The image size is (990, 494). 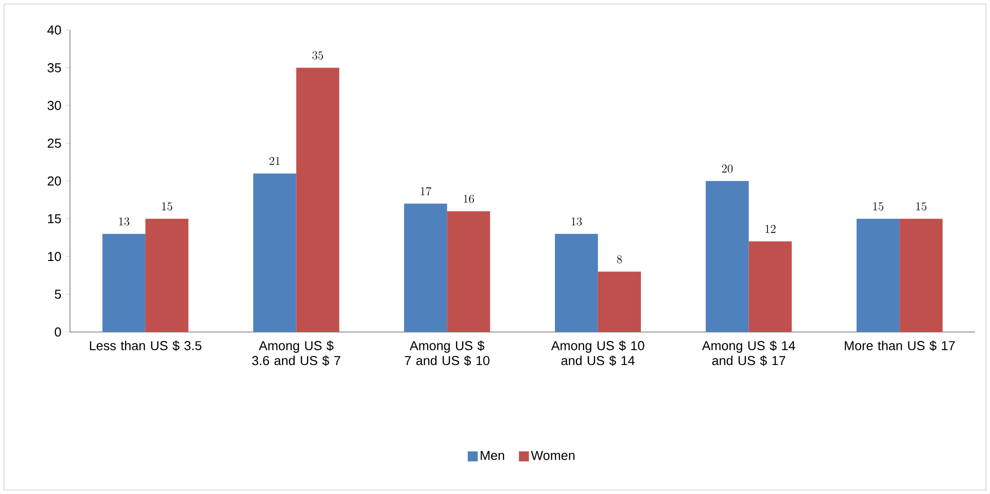 I want to click on y-tick-label: 5, so click(x=57, y=294).